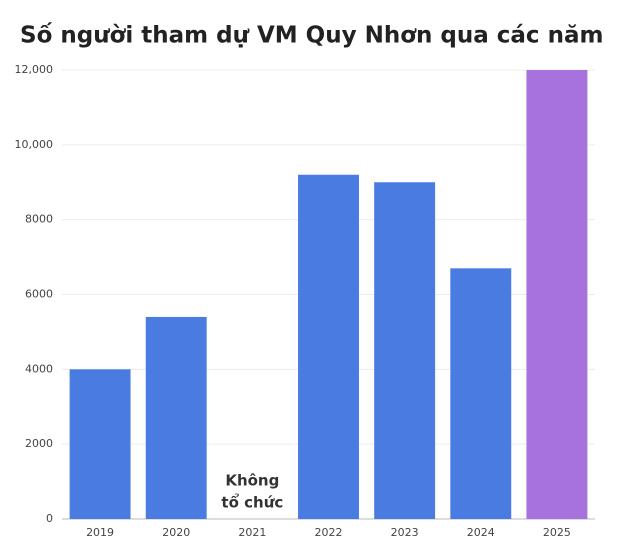 This screenshot has height=560, width=627. What do you see at coordinates (39, 443) in the screenshot?
I see `y-tick-label: 2000` at bounding box center [39, 443].